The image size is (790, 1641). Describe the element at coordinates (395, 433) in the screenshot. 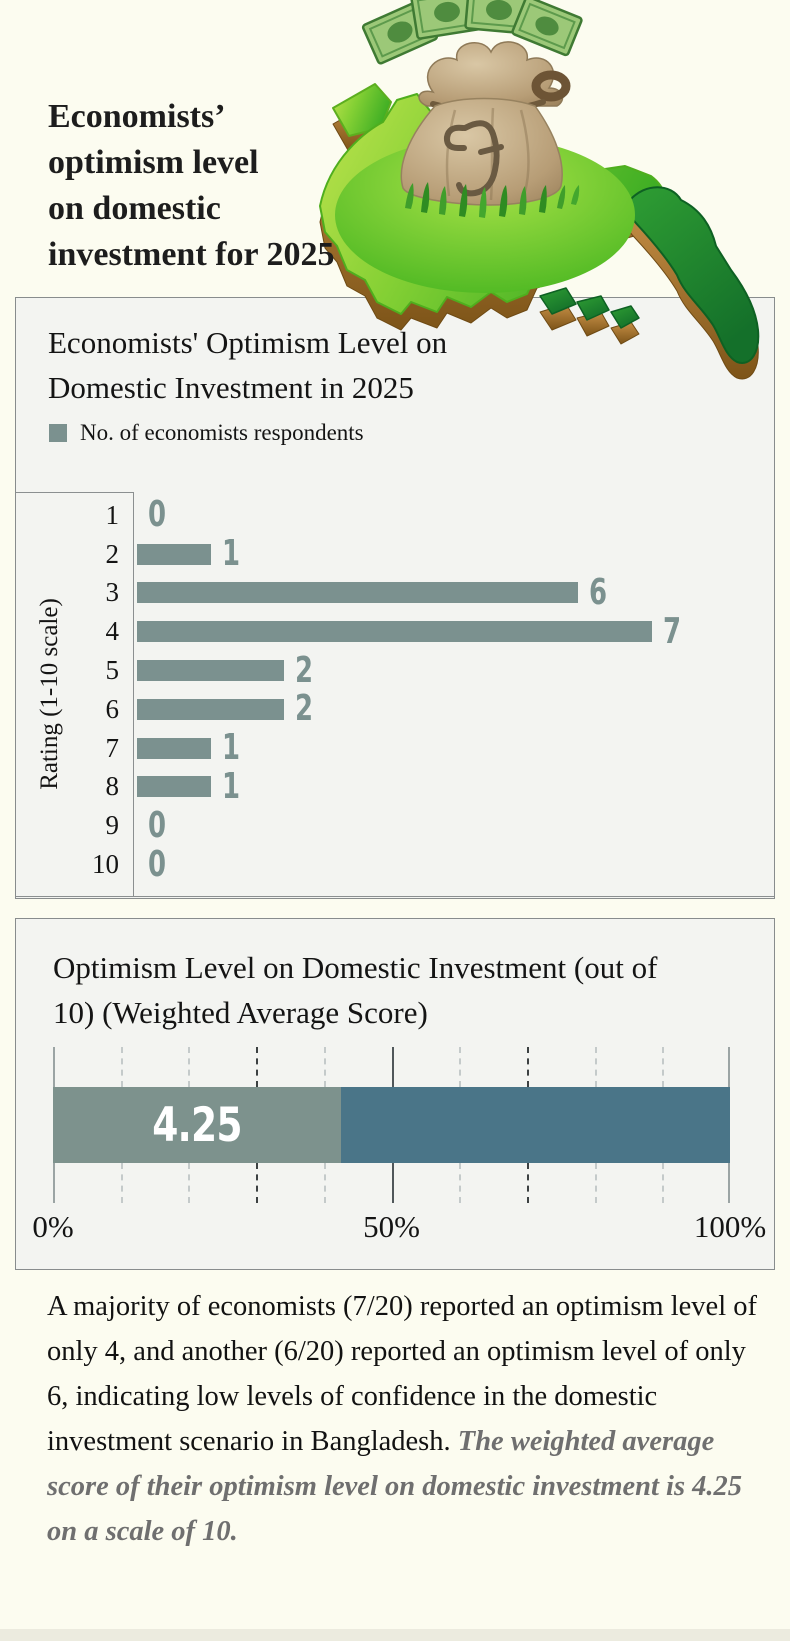

I see `legend: No. of economists respondents` at that location.